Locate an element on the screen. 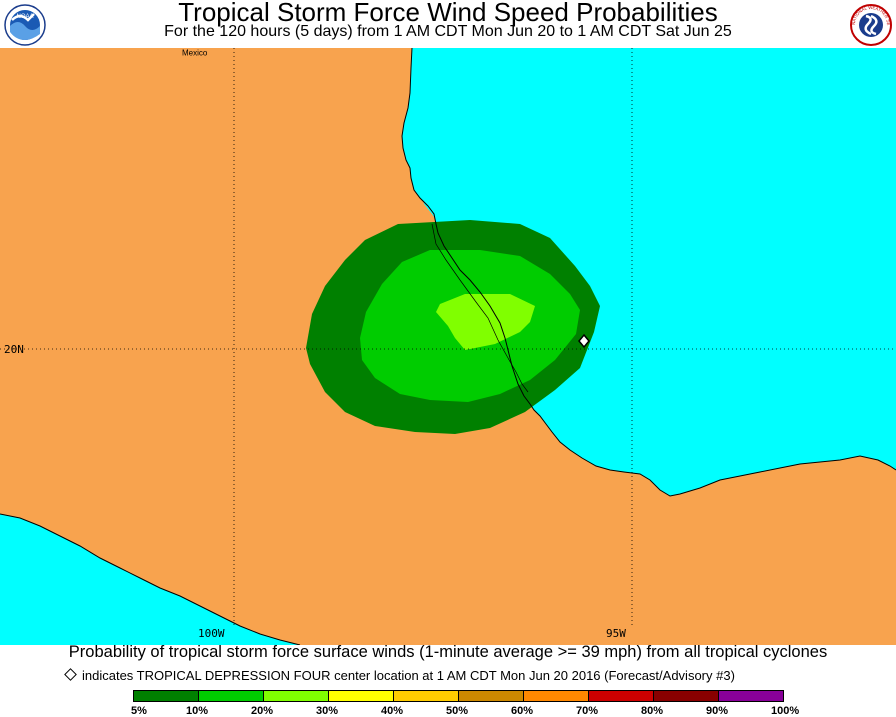 The height and width of the screenshot is (717, 896). region-label: Mexico is located at coordinates (195, 53).